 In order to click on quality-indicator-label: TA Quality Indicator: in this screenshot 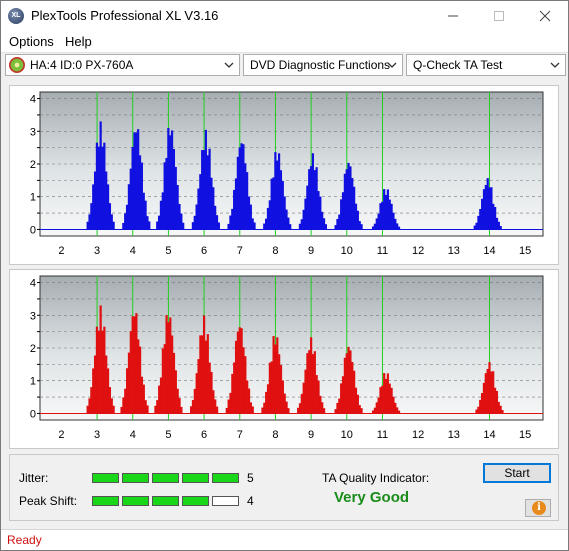, I will do `click(376, 478)`.